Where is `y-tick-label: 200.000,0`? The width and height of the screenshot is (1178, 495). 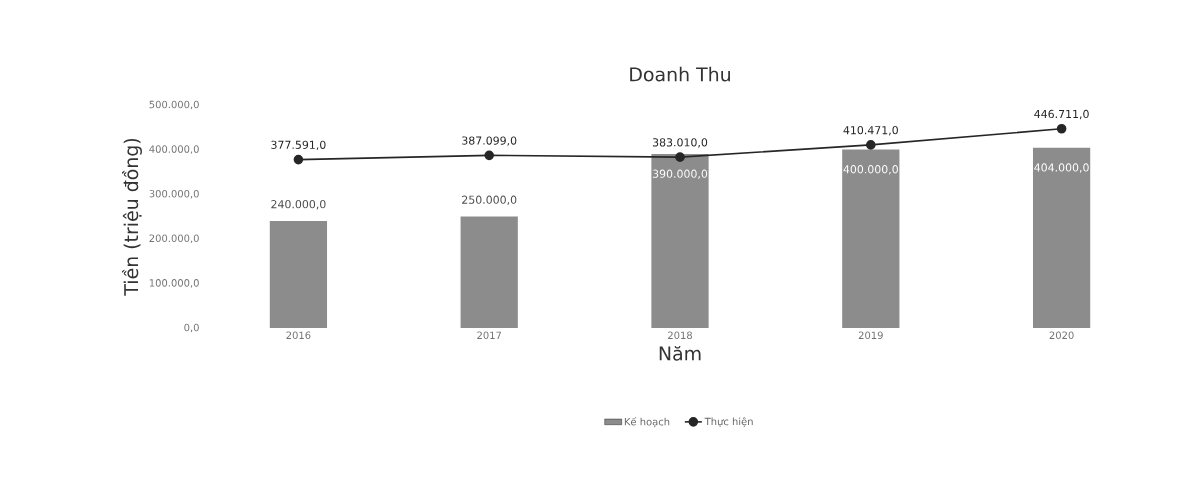 y-tick-label: 200.000,0 is located at coordinates (174, 239).